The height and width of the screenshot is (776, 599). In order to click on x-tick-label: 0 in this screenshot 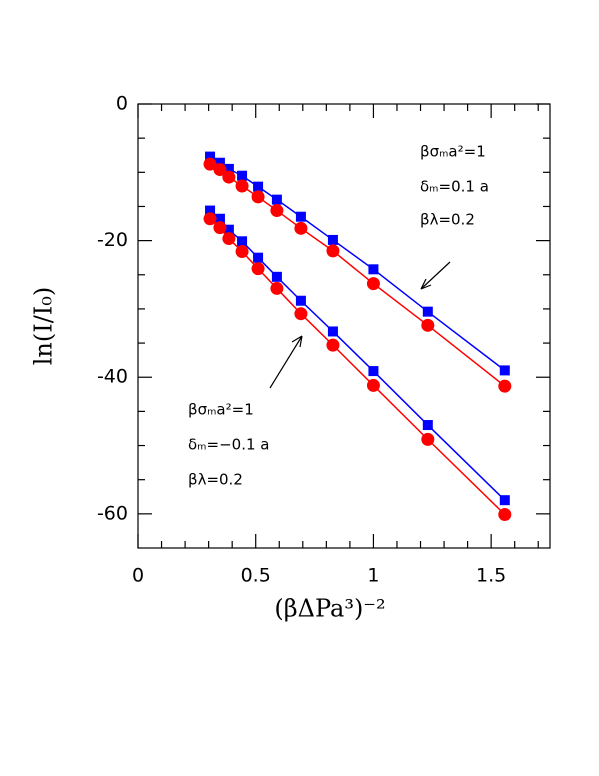, I will do `click(138, 576)`.